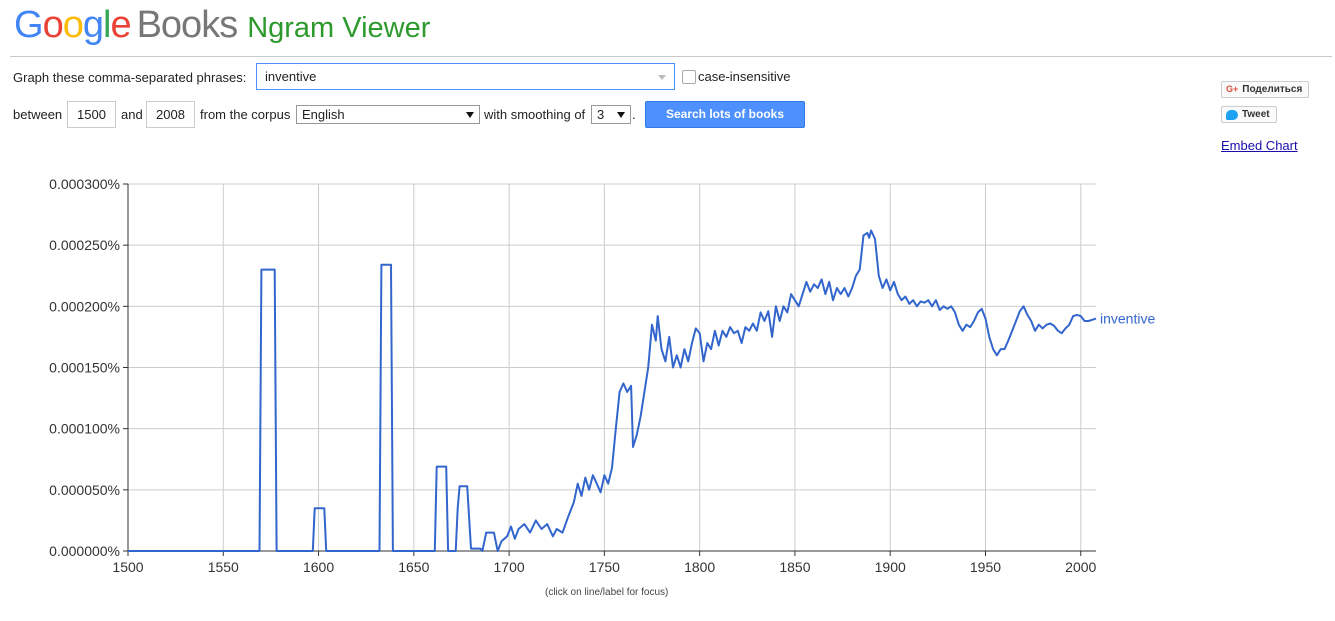 The image size is (1335, 621). What do you see at coordinates (1232, 89) in the screenshot?
I see `google-plus-icon: G+` at bounding box center [1232, 89].